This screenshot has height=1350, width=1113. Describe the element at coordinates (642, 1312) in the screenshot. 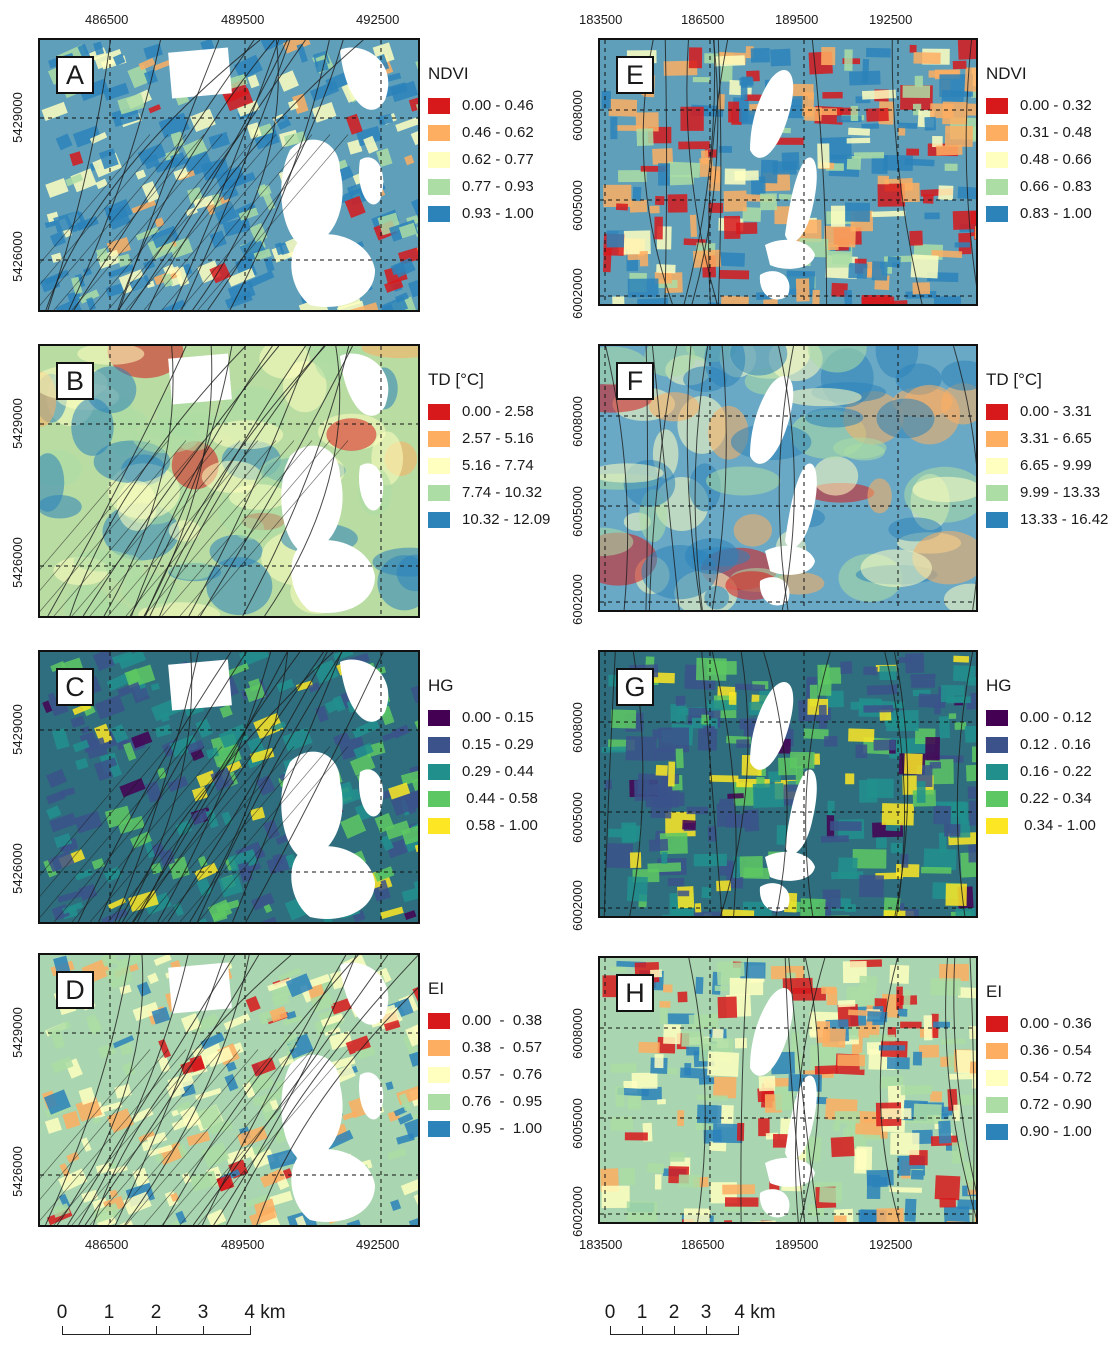

I see `scalebar-label: 1` at that location.